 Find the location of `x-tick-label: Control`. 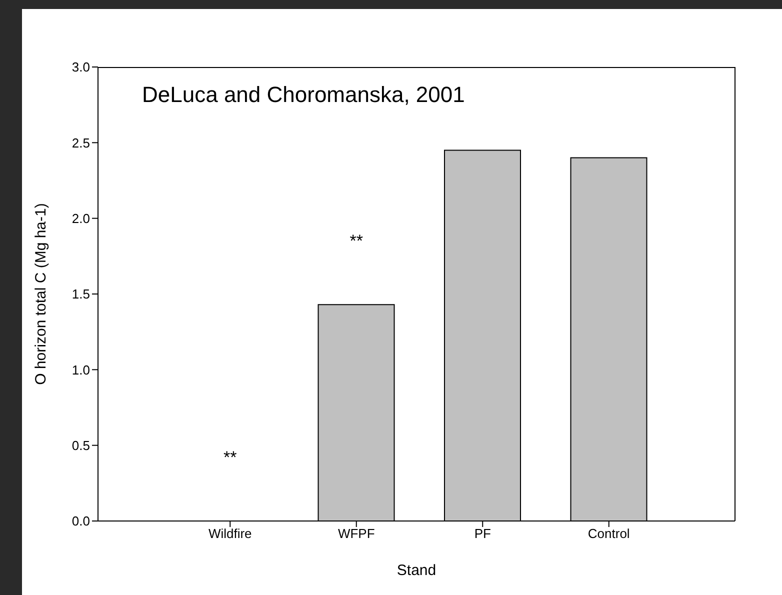

x-tick-label: Control is located at coordinates (609, 534).